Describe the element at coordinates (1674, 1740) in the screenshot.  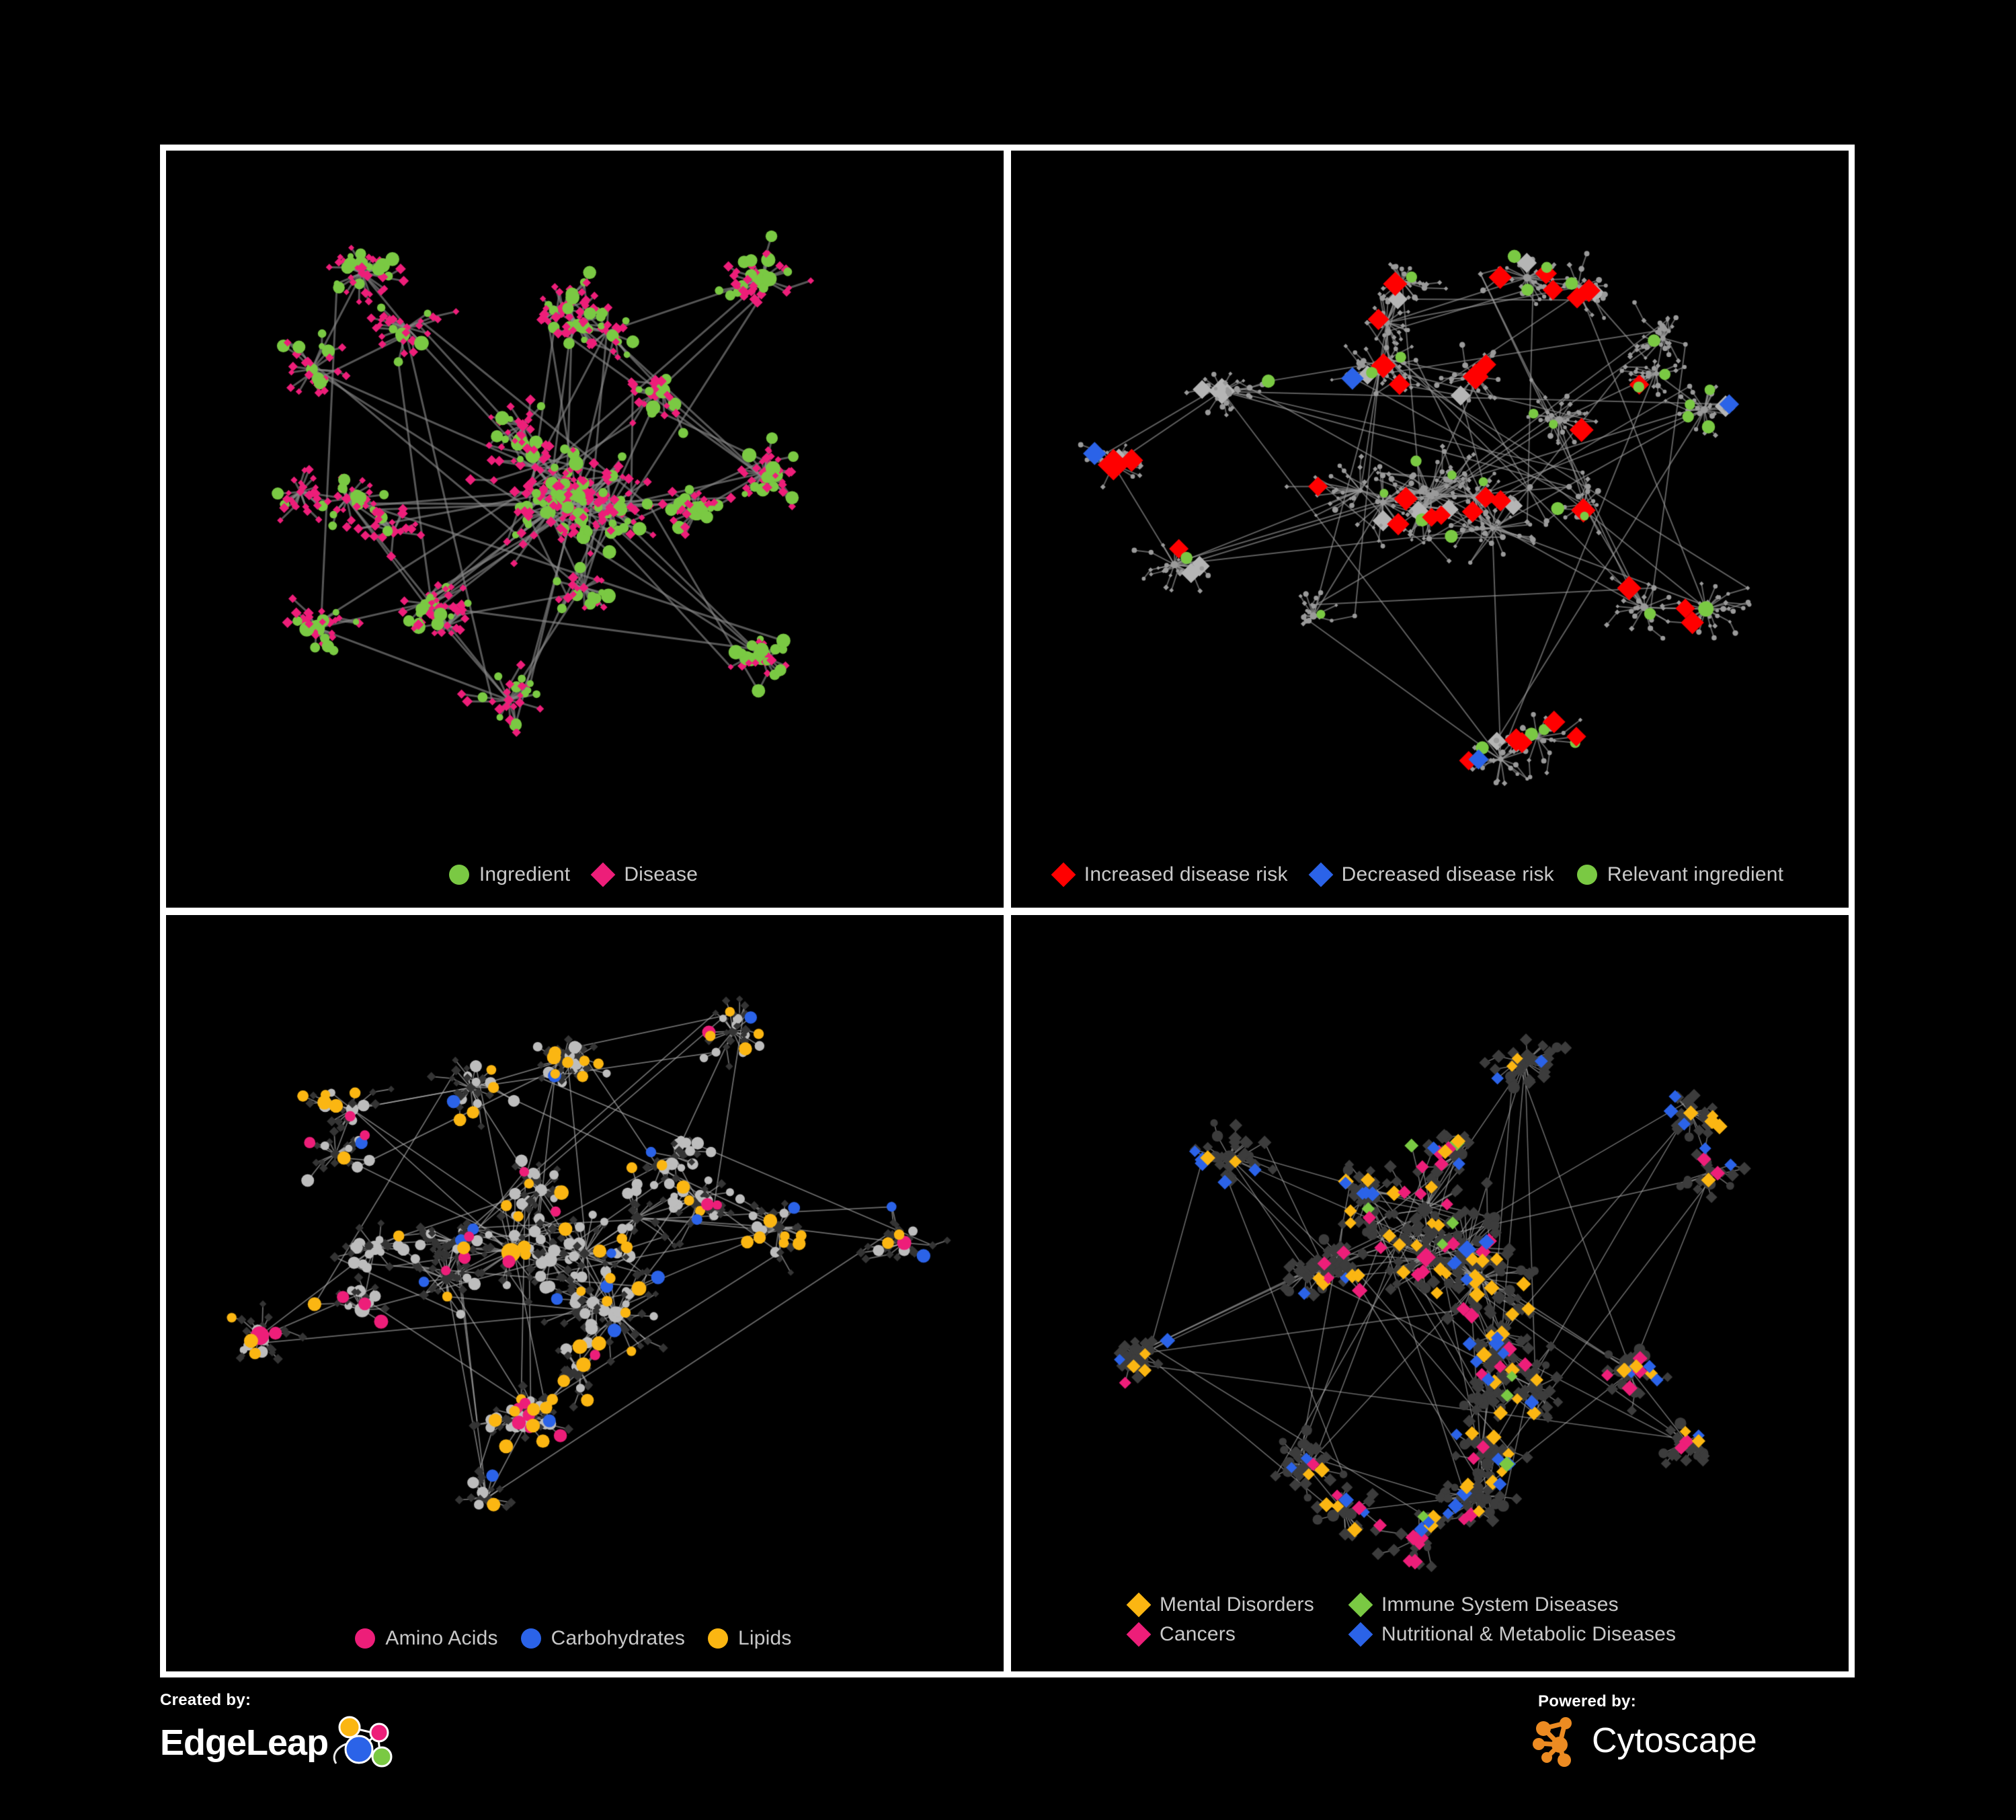
I see `cytoscape-wordmark: Cytoscape` at that location.